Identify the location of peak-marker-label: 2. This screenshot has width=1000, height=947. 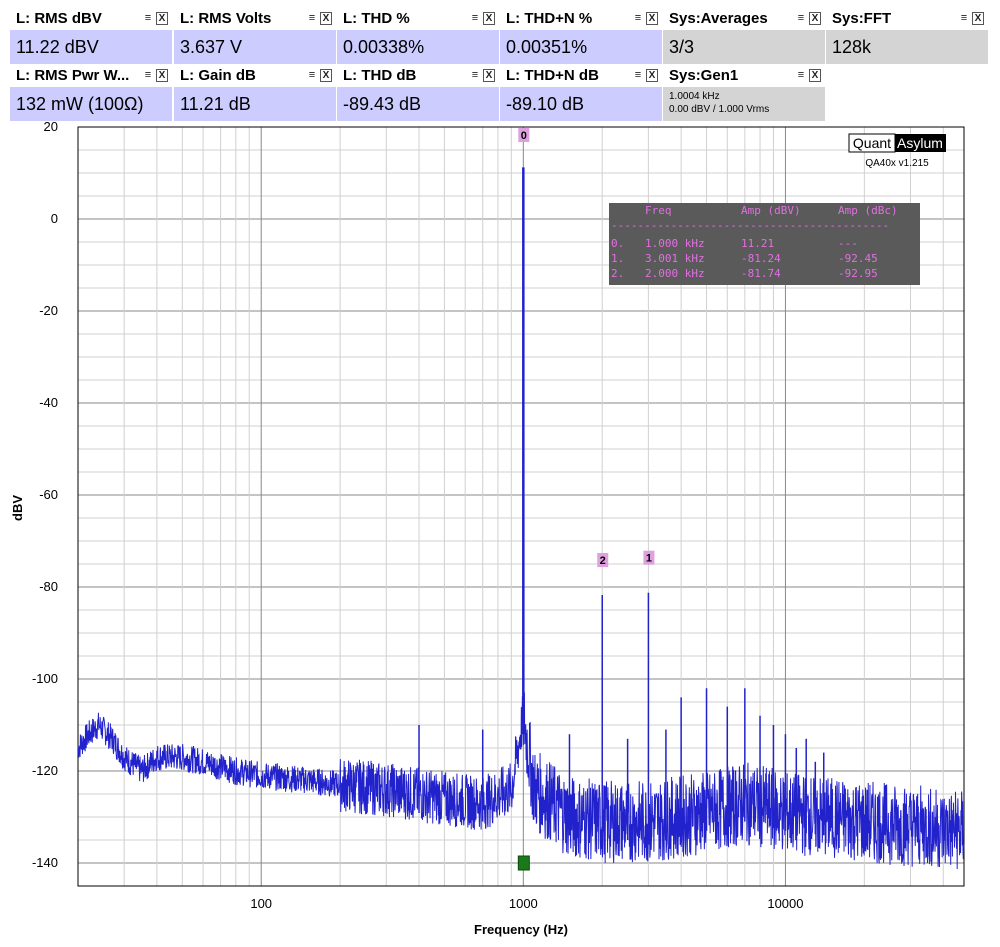
(603, 561).